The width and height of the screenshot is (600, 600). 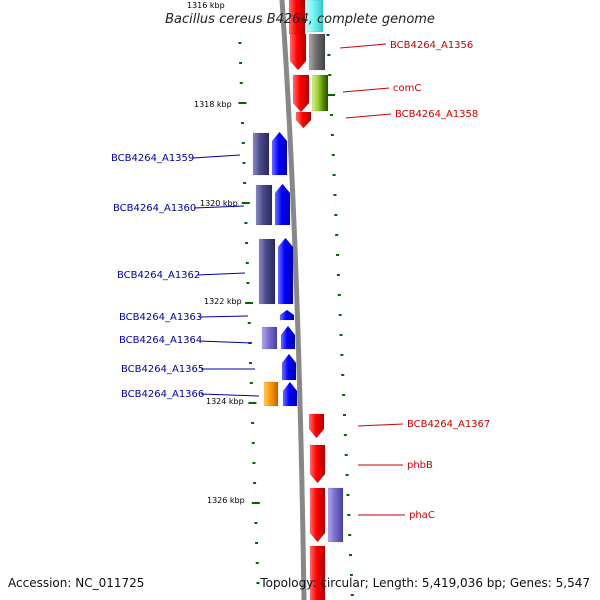 What do you see at coordinates (225, 401) in the screenshot?
I see `scale-label-1324: 1324 kbp` at bounding box center [225, 401].